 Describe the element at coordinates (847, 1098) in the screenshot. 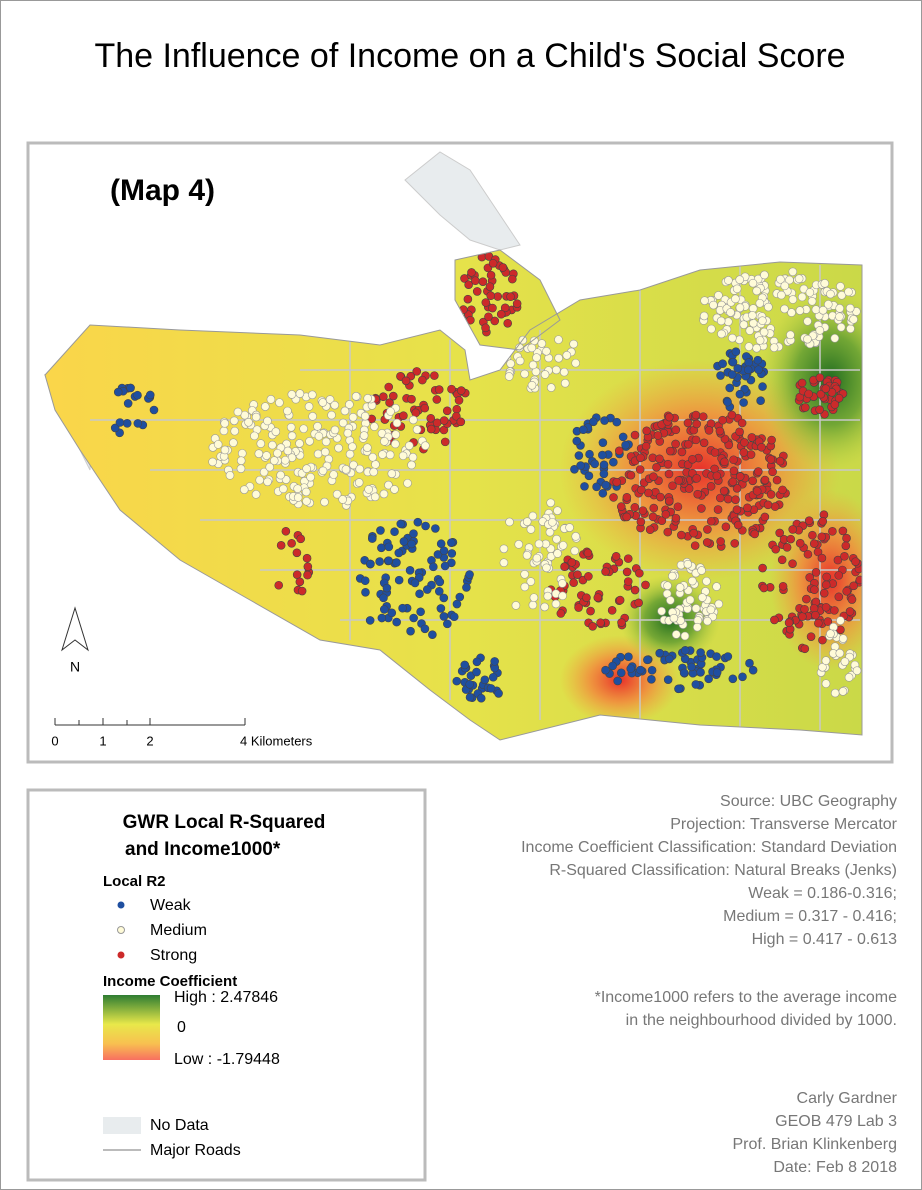

I see `credits-line: Carly Gardner` at that location.